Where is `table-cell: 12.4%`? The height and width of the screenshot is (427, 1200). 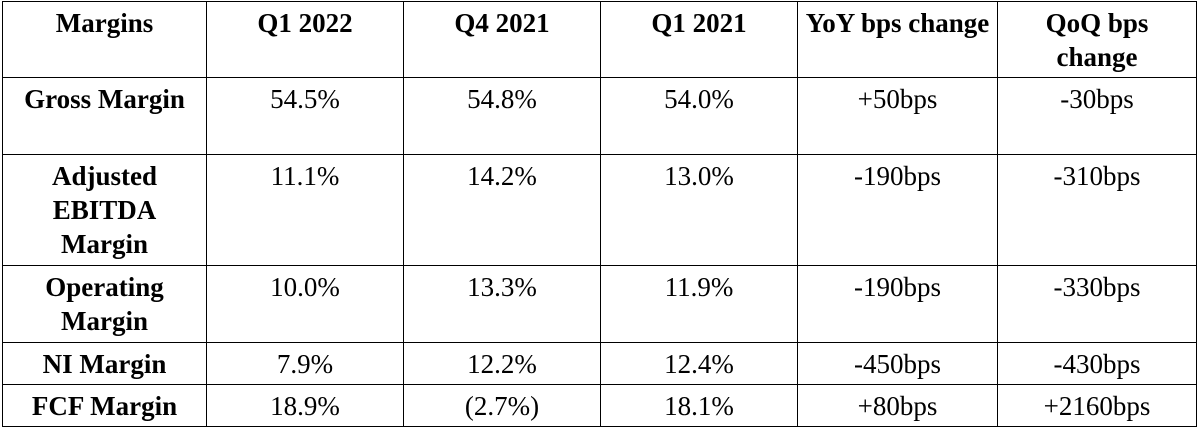
table-cell: 12.4% is located at coordinates (699, 363).